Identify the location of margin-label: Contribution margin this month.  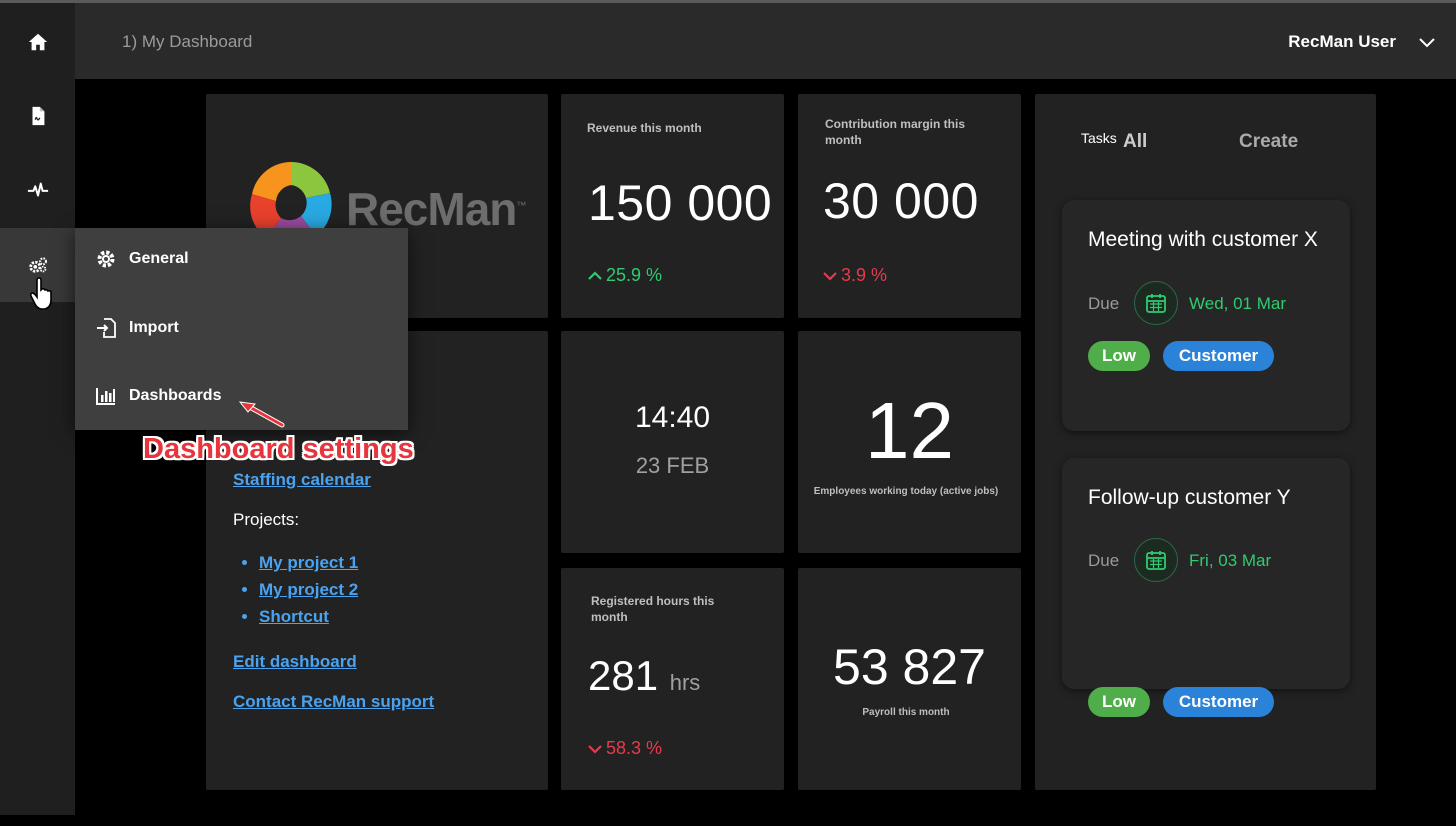
(895, 132).